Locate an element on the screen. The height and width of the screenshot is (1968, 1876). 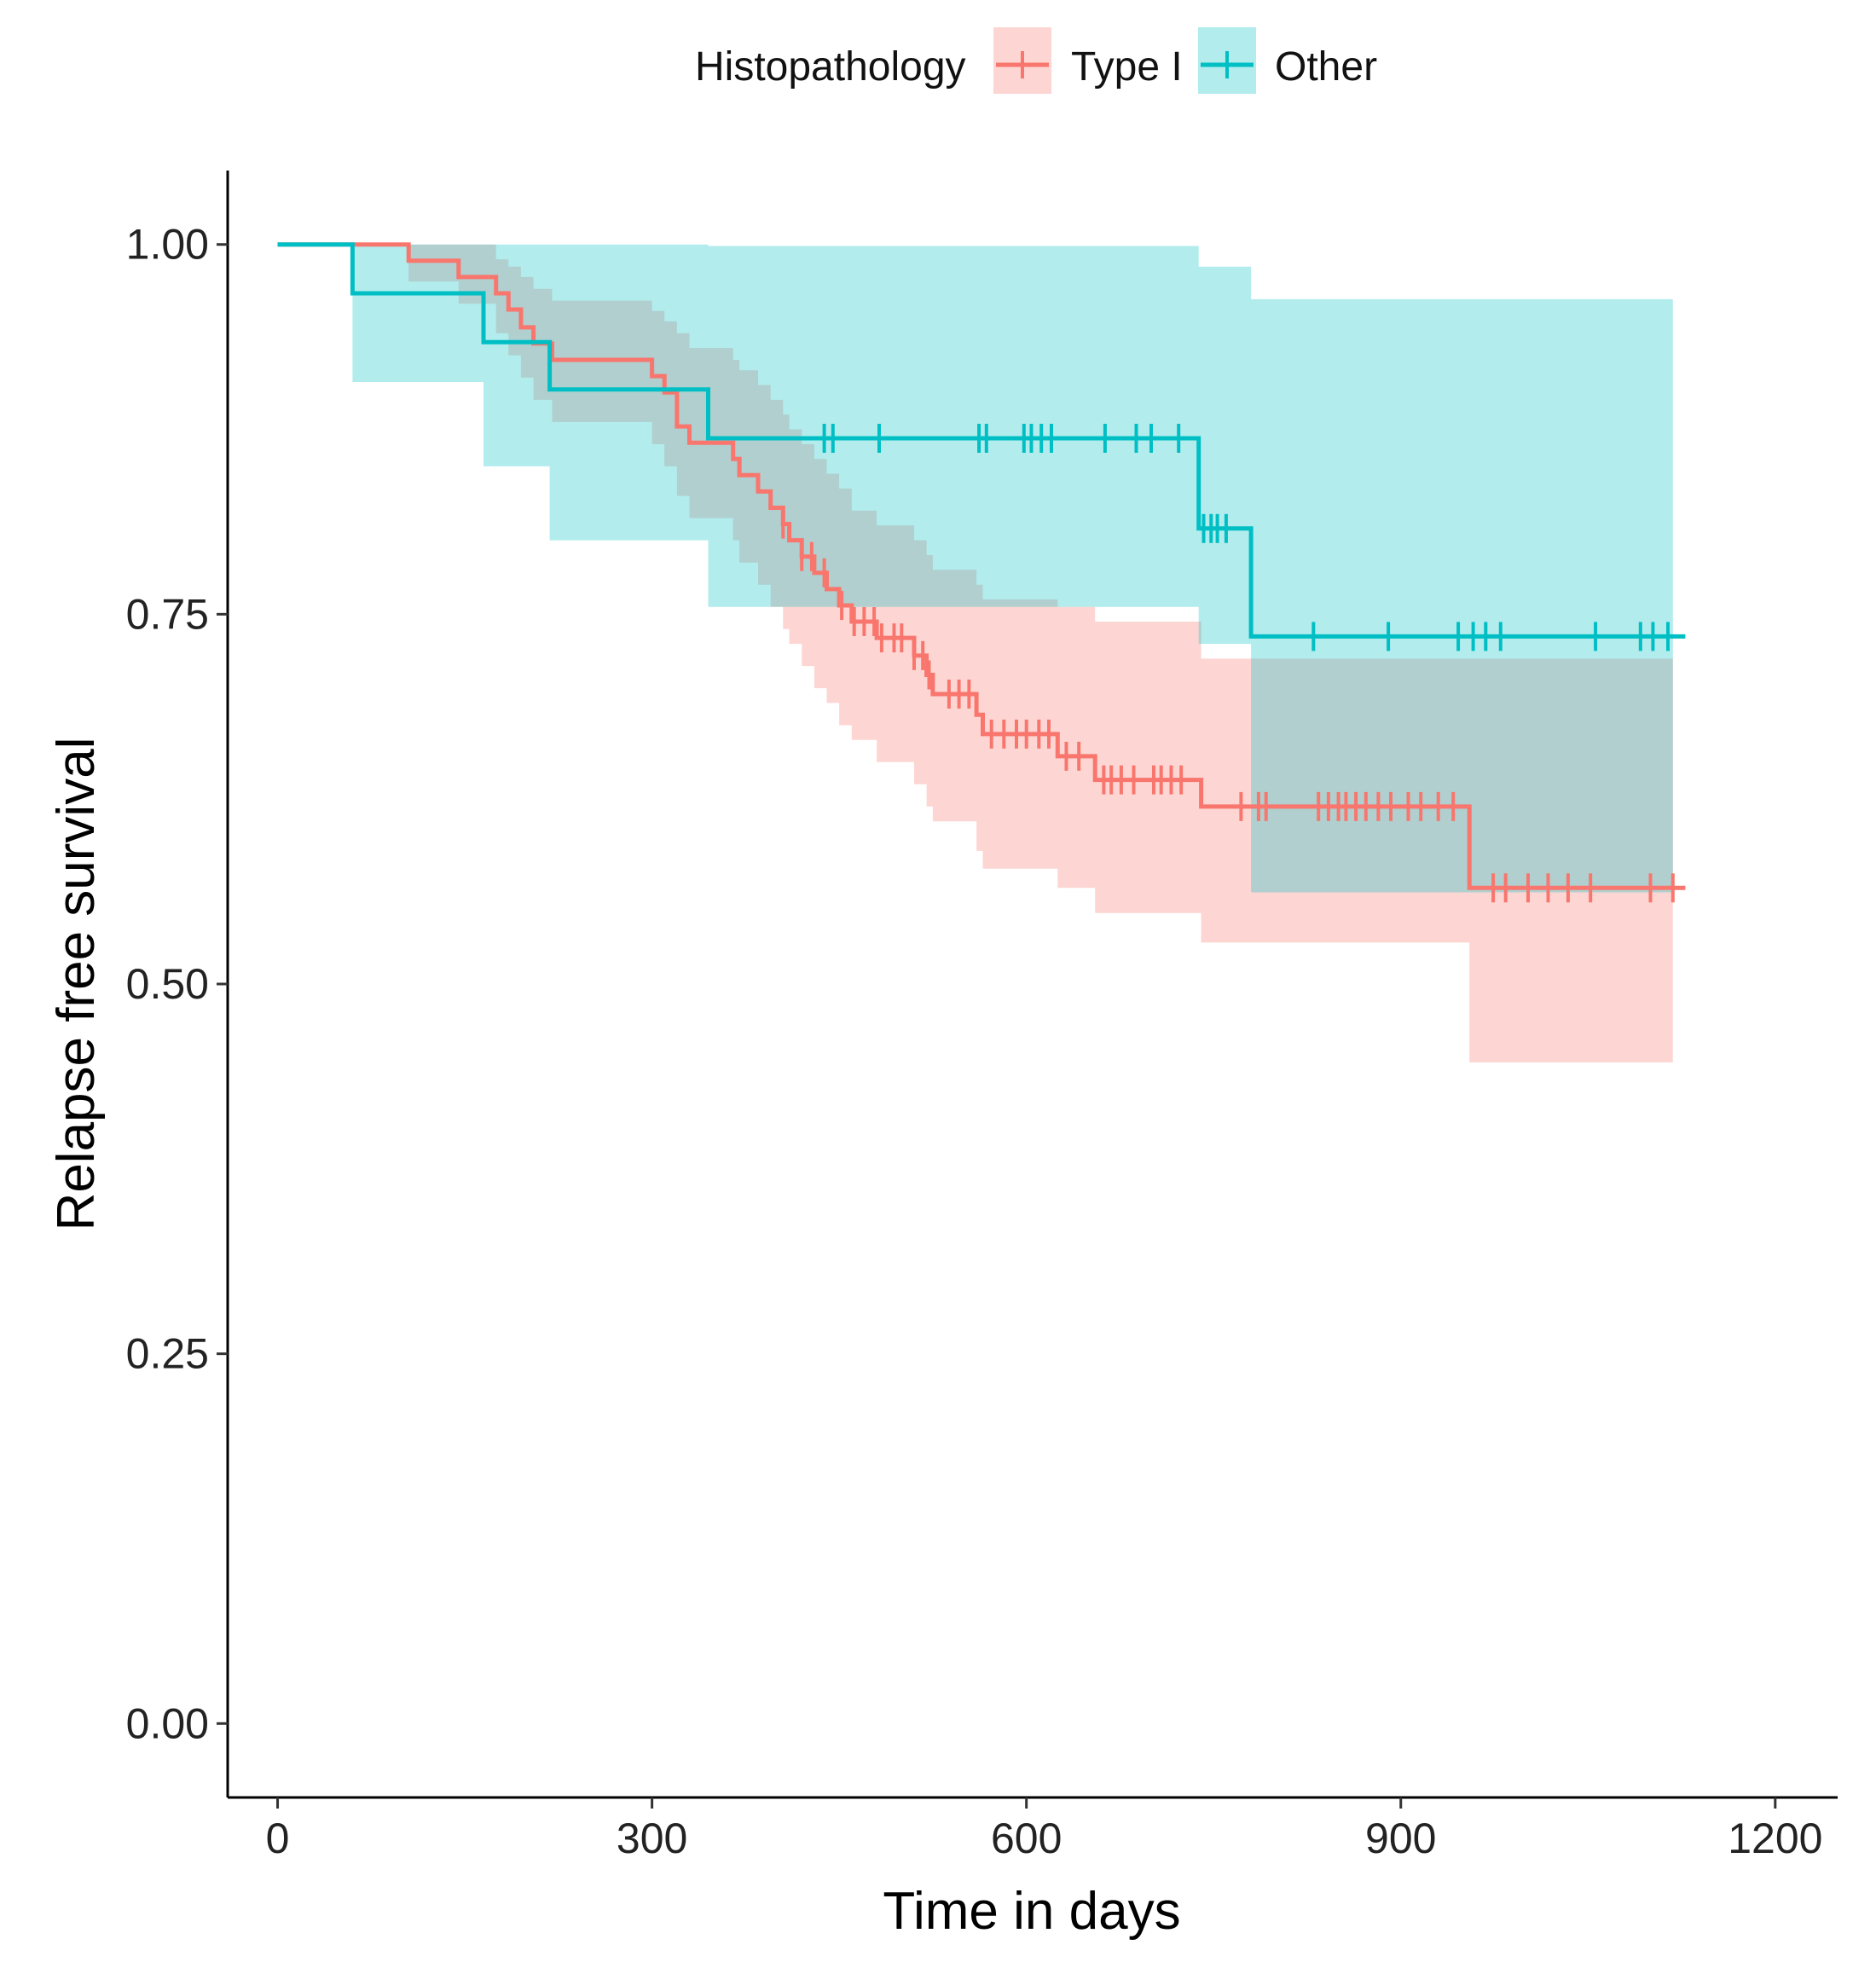
y-ticks: 0.00 0.25 0.50 0.75 1.00 is located at coordinates (177, 984).